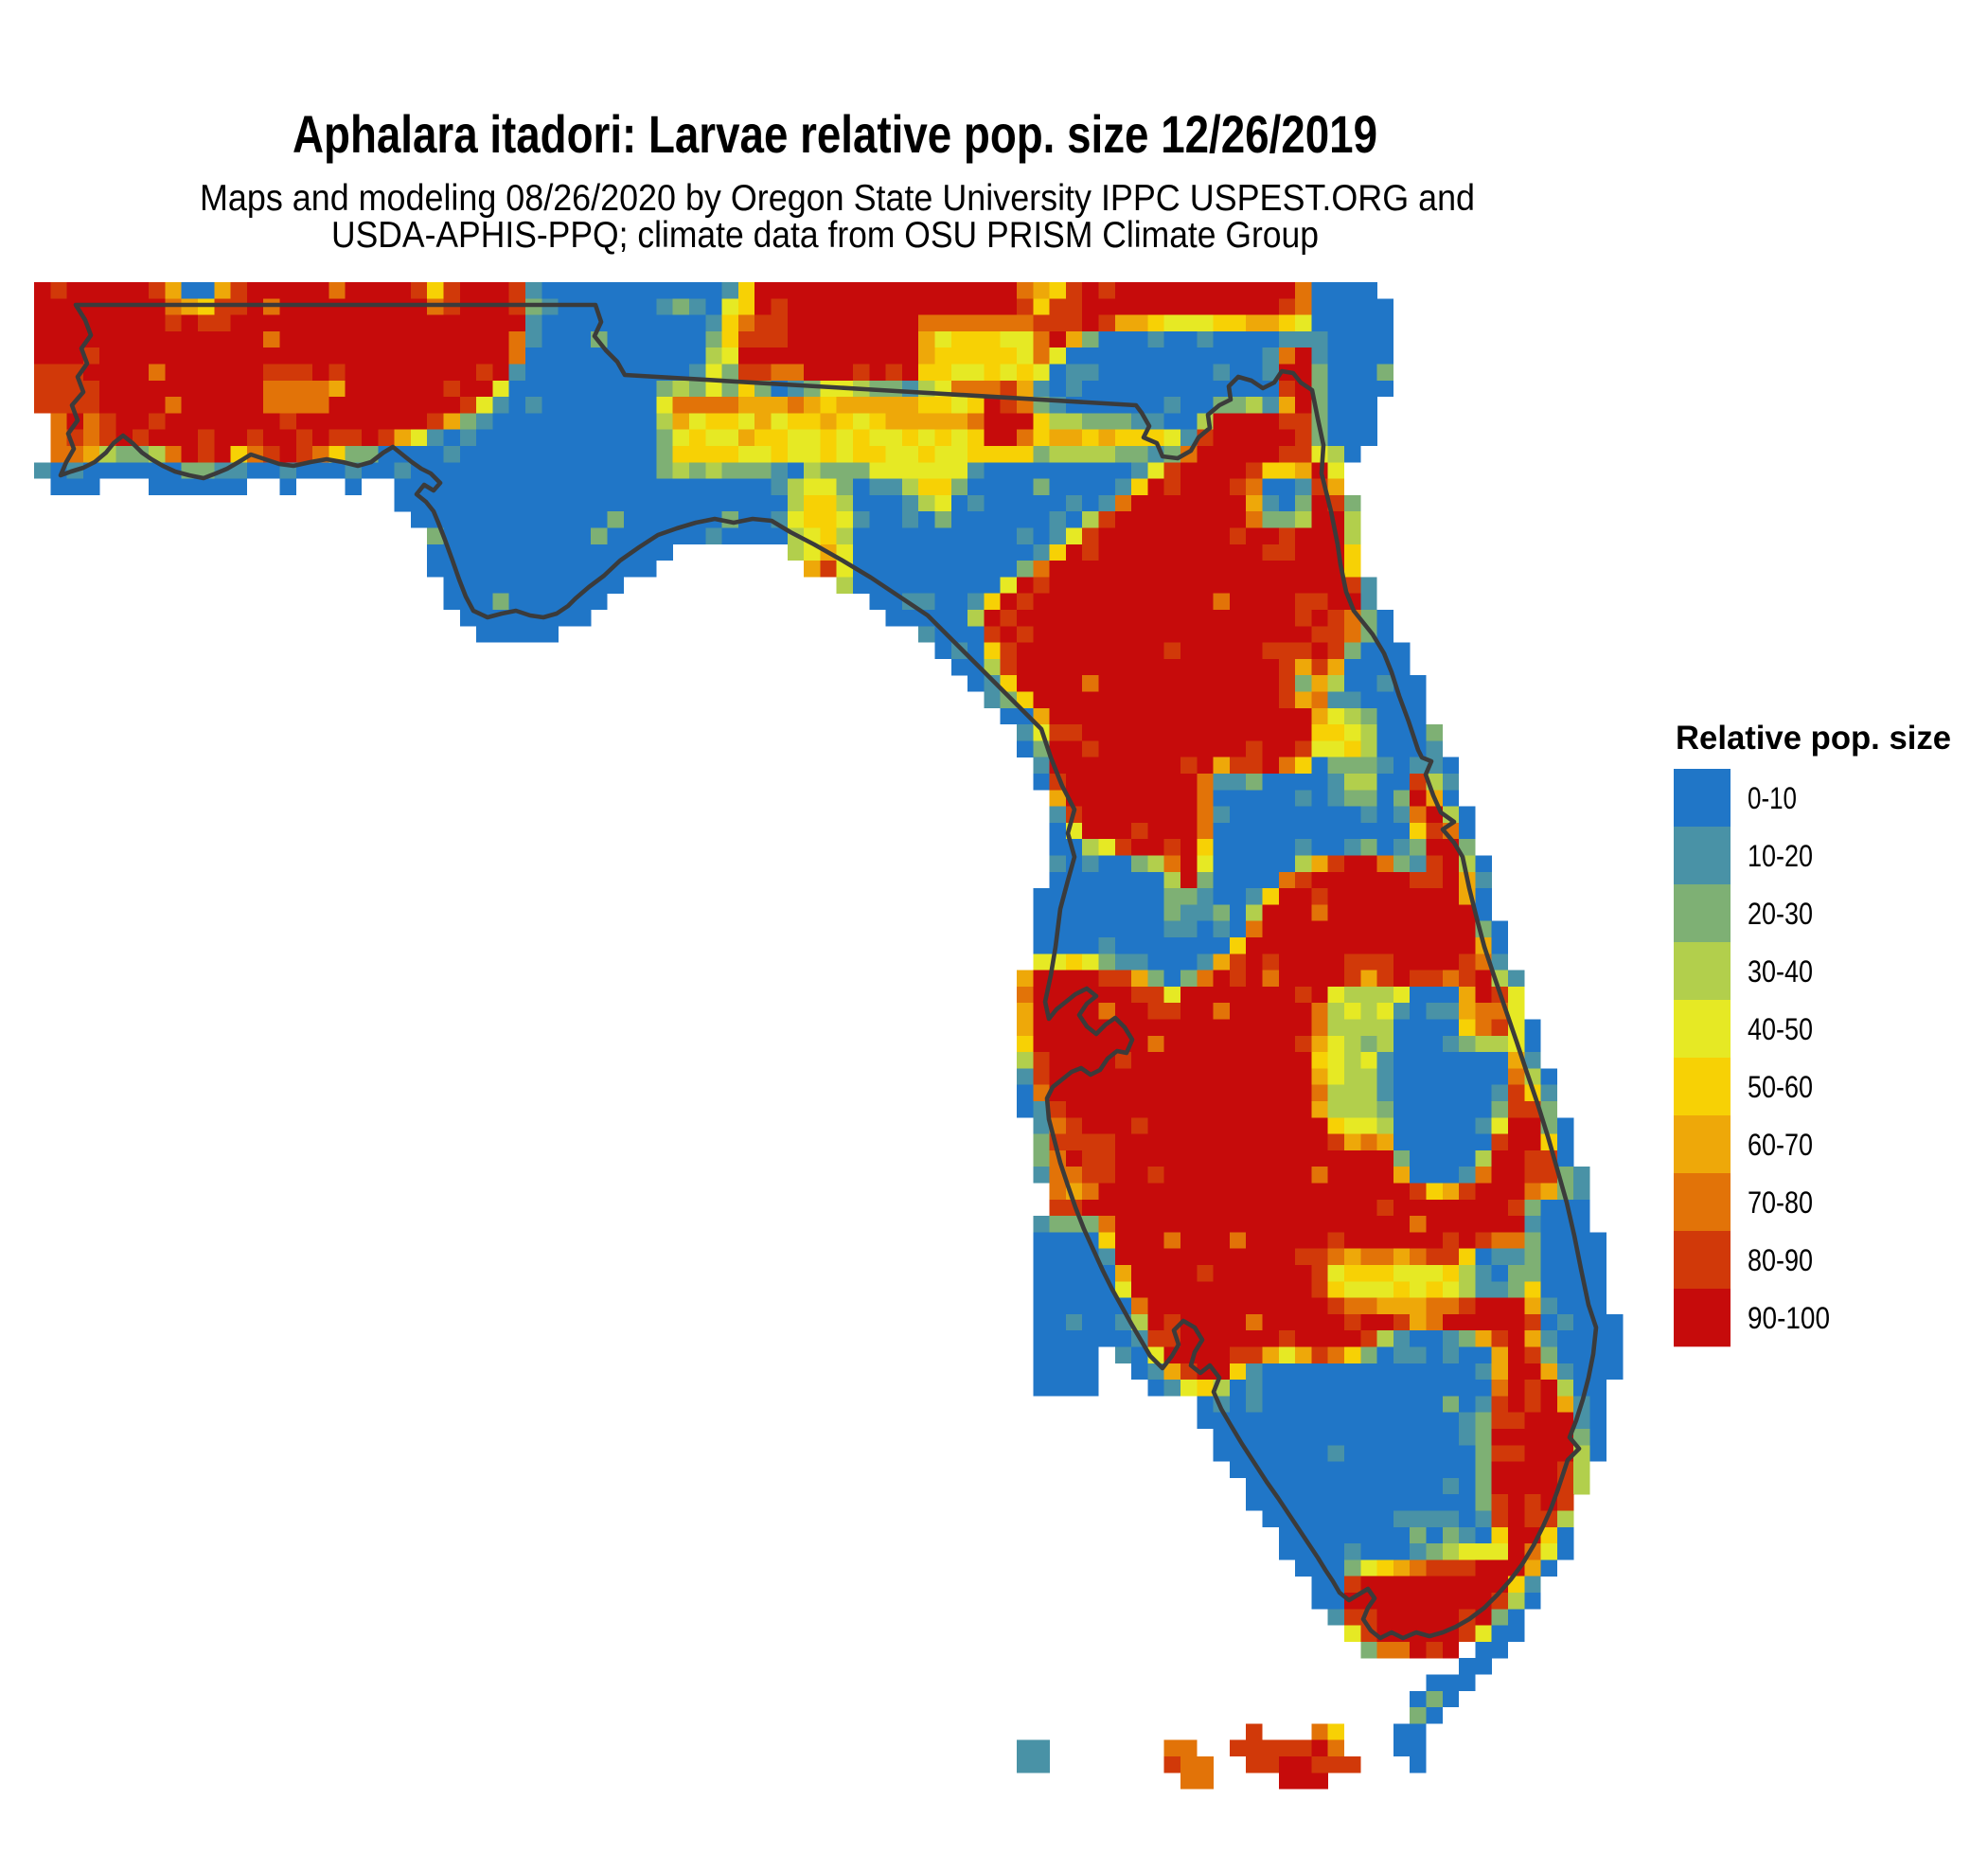  What do you see at coordinates (1780, 1087) in the screenshot?
I see `svg-text: 50-60` at bounding box center [1780, 1087].